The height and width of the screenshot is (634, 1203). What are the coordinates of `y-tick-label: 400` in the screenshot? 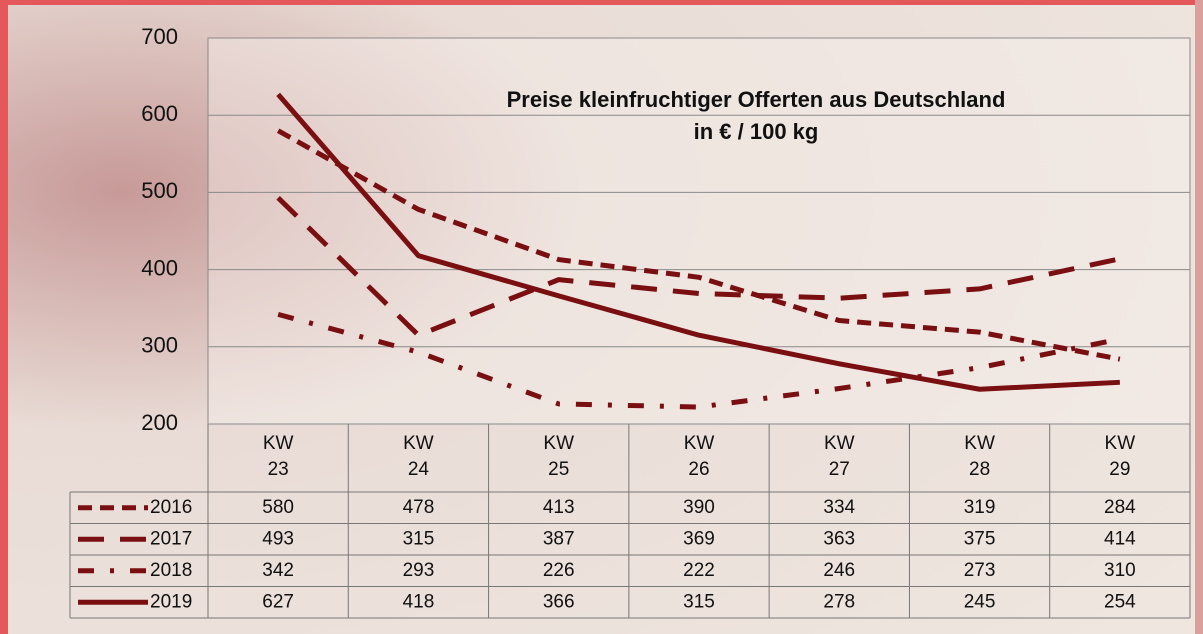 It's located at (159, 267).